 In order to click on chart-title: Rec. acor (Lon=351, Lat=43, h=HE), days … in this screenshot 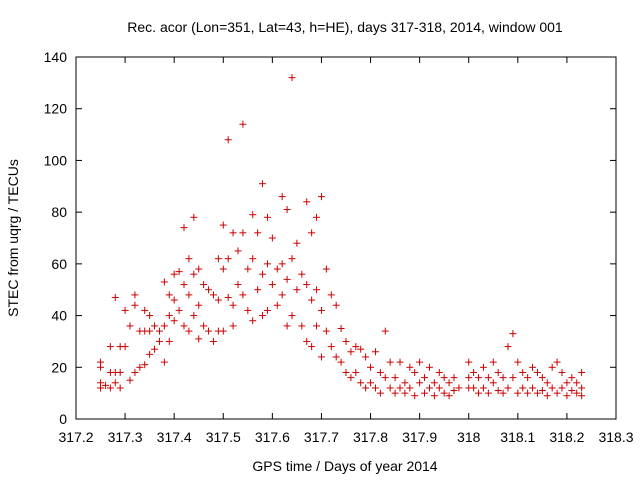, I will do `click(345, 27)`.